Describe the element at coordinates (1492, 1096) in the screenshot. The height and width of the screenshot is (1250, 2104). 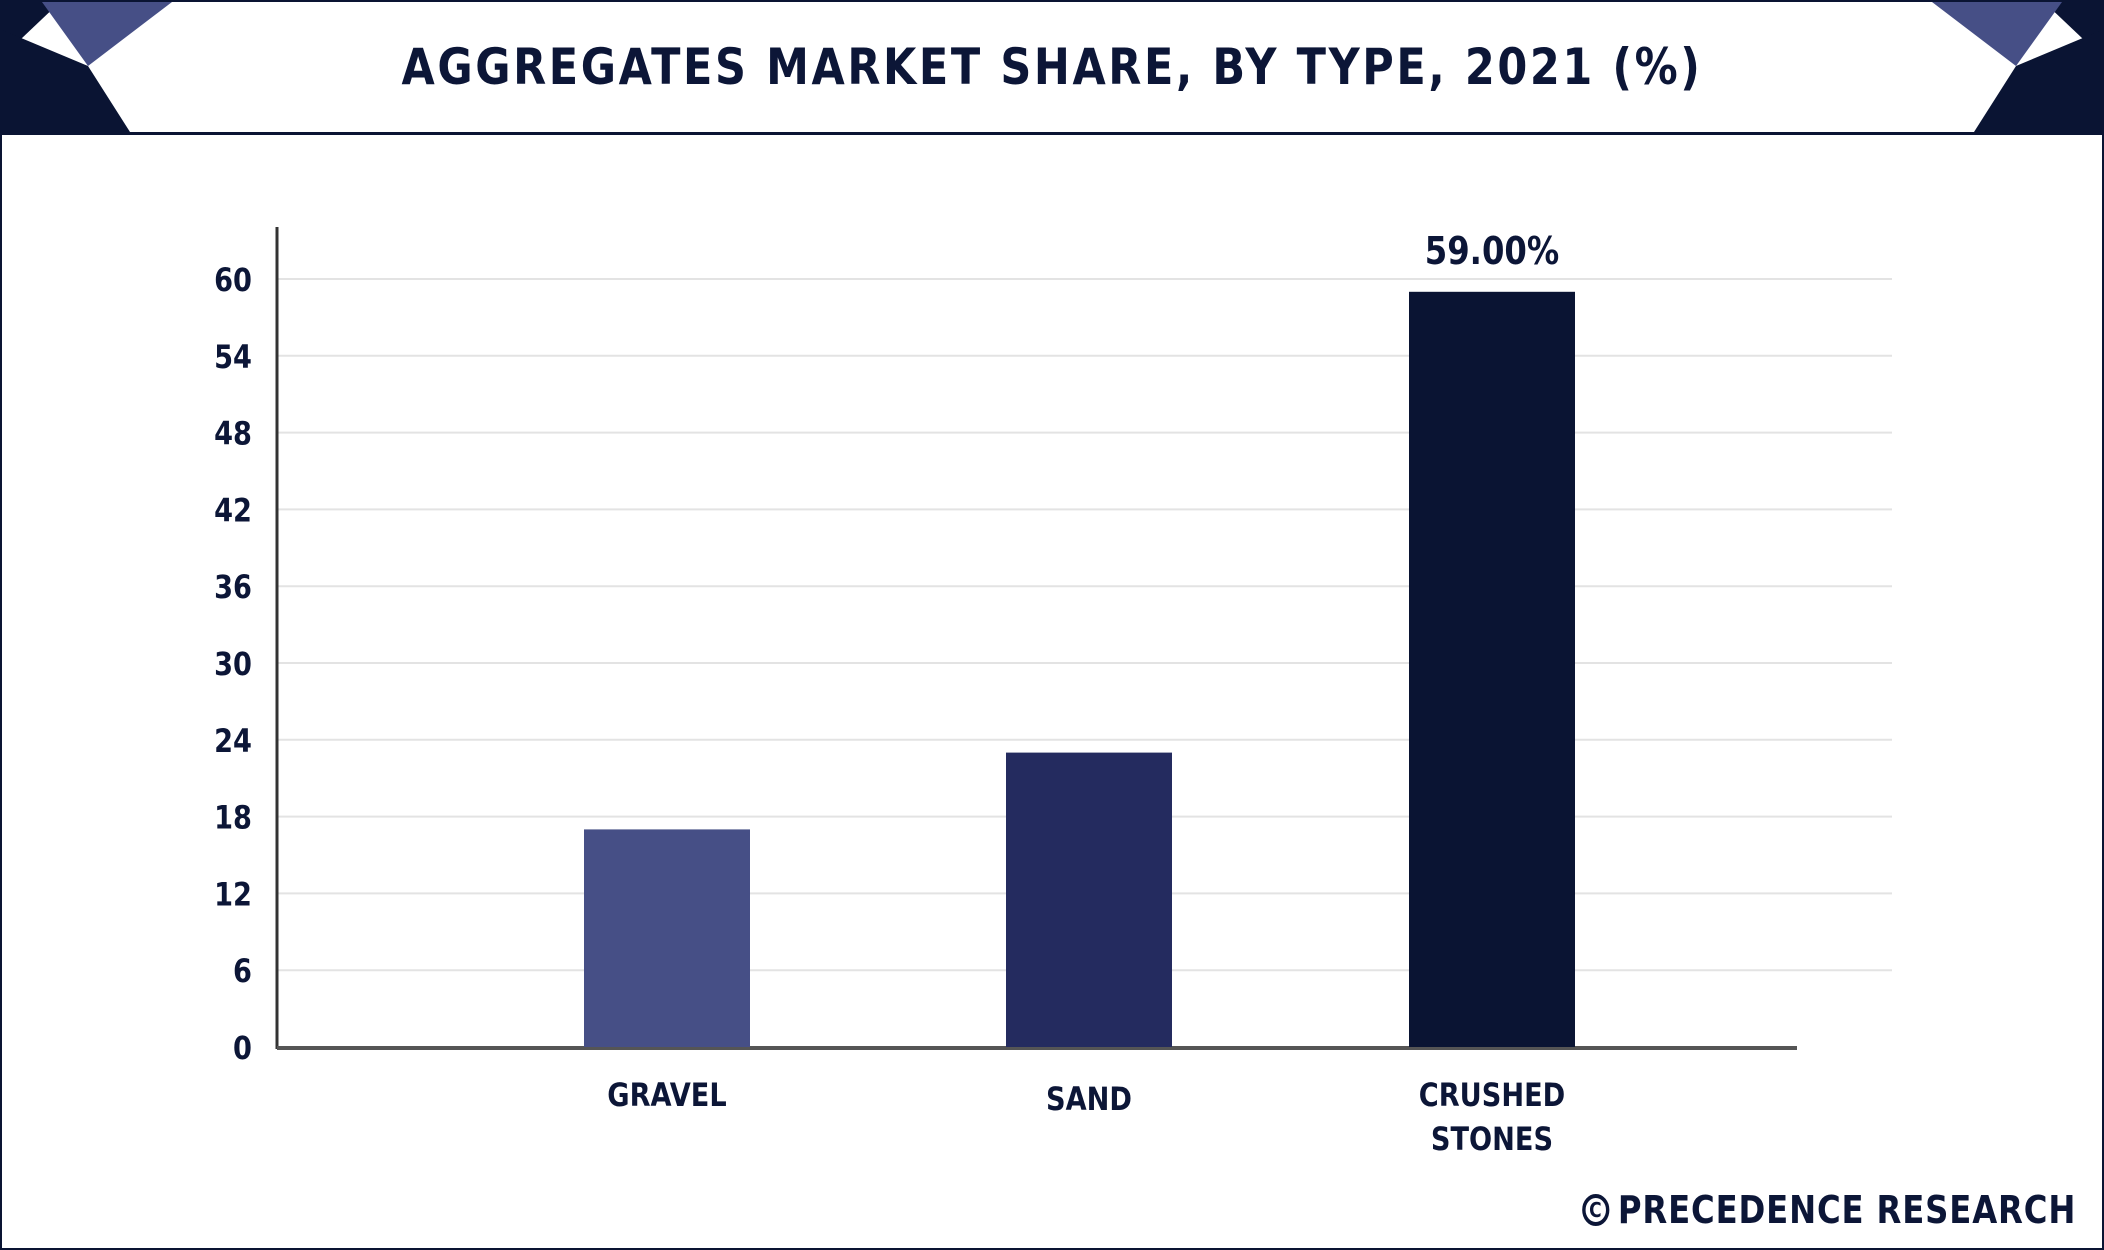
I see `x-category-label: CRUSHED` at that location.